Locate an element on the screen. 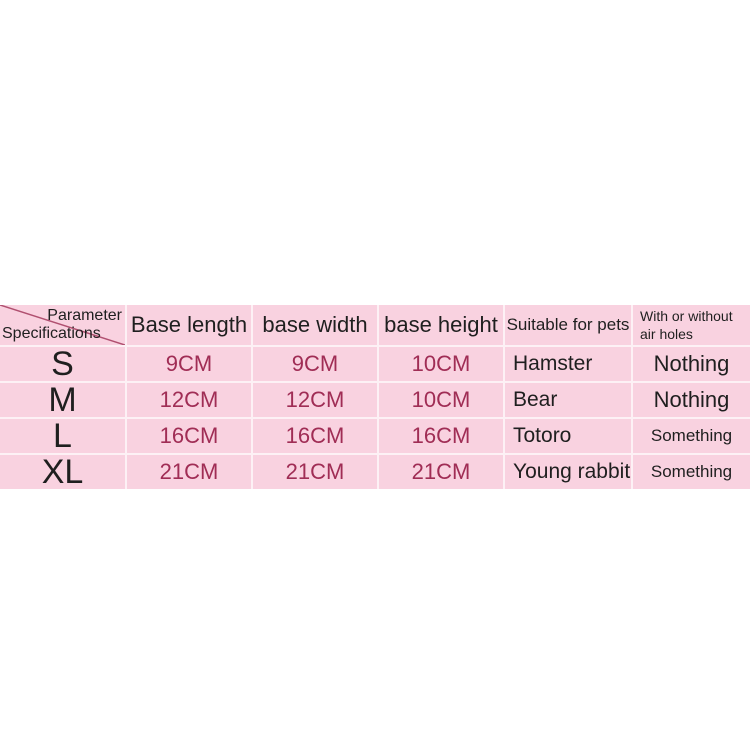  row-l-size: L is located at coordinates (62, 436).